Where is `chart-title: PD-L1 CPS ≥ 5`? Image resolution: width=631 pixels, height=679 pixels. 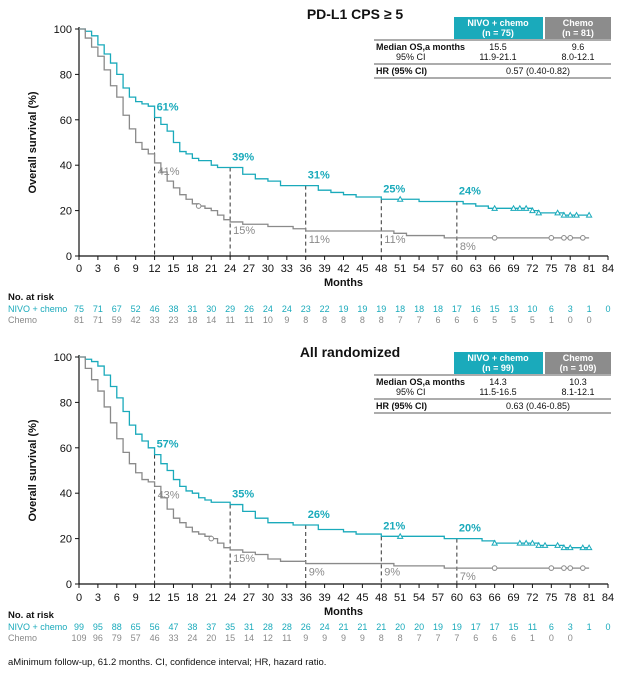
chart-title: PD-L1 CPS ≥ 5 is located at coordinates (355, 14).